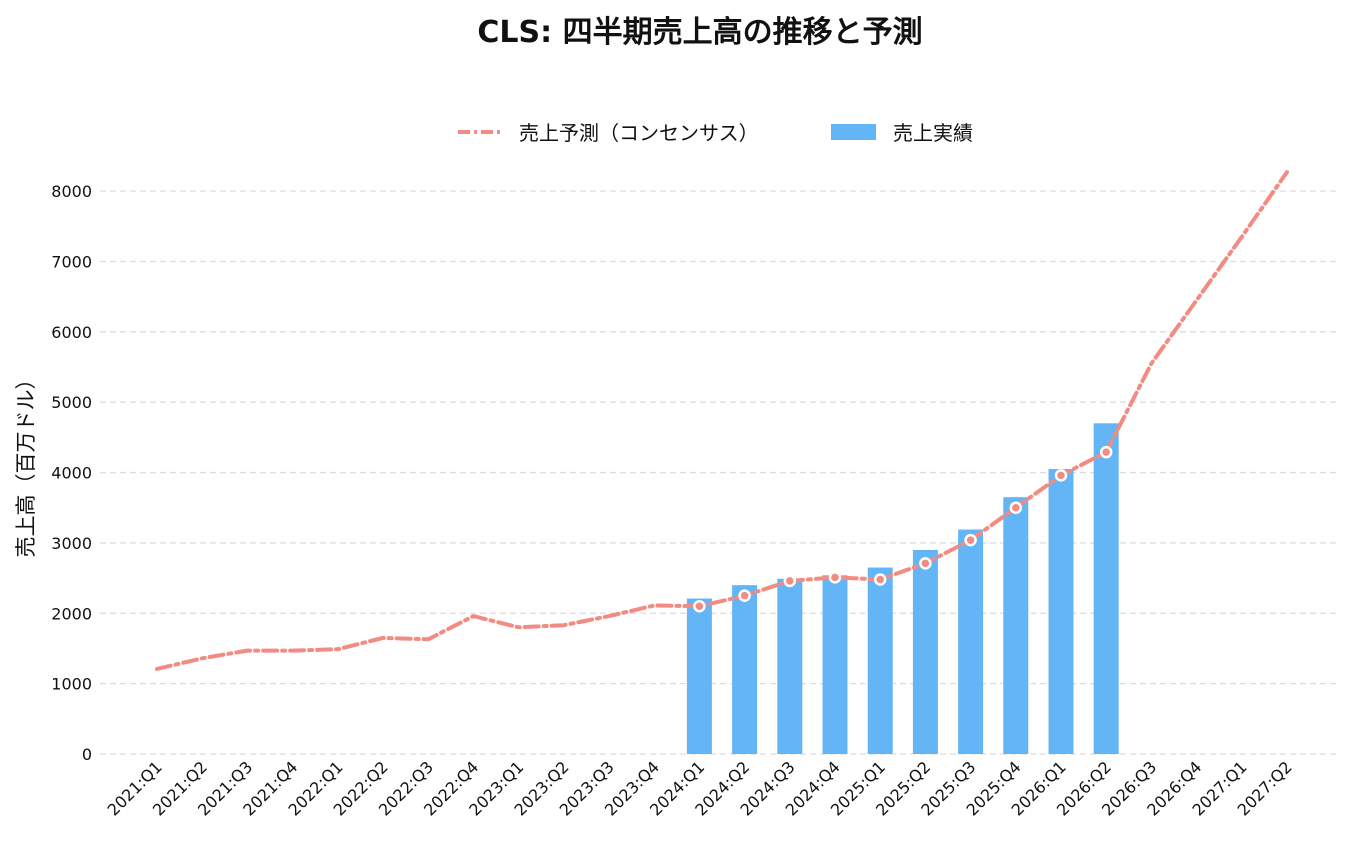 This screenshot has height=846, width=1356. I want to click on y-tick-label-4: 4000, so click(71, 473).